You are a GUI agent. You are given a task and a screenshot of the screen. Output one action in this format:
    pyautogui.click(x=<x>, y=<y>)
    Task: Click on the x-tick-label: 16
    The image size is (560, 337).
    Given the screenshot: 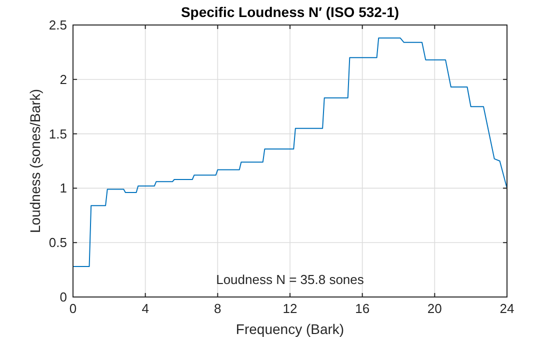 What is the action you would take?
    pyautogui.click(x=362, y=308)
    